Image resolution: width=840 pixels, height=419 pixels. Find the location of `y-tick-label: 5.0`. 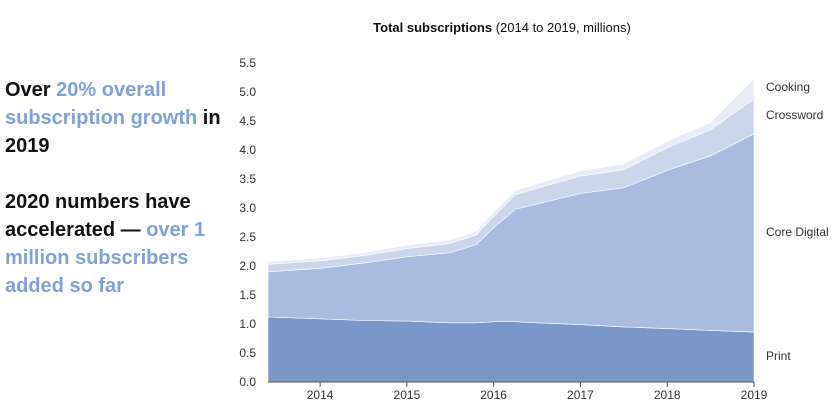

y-tick-label: 5.0 is located at coordinates (247, 92).